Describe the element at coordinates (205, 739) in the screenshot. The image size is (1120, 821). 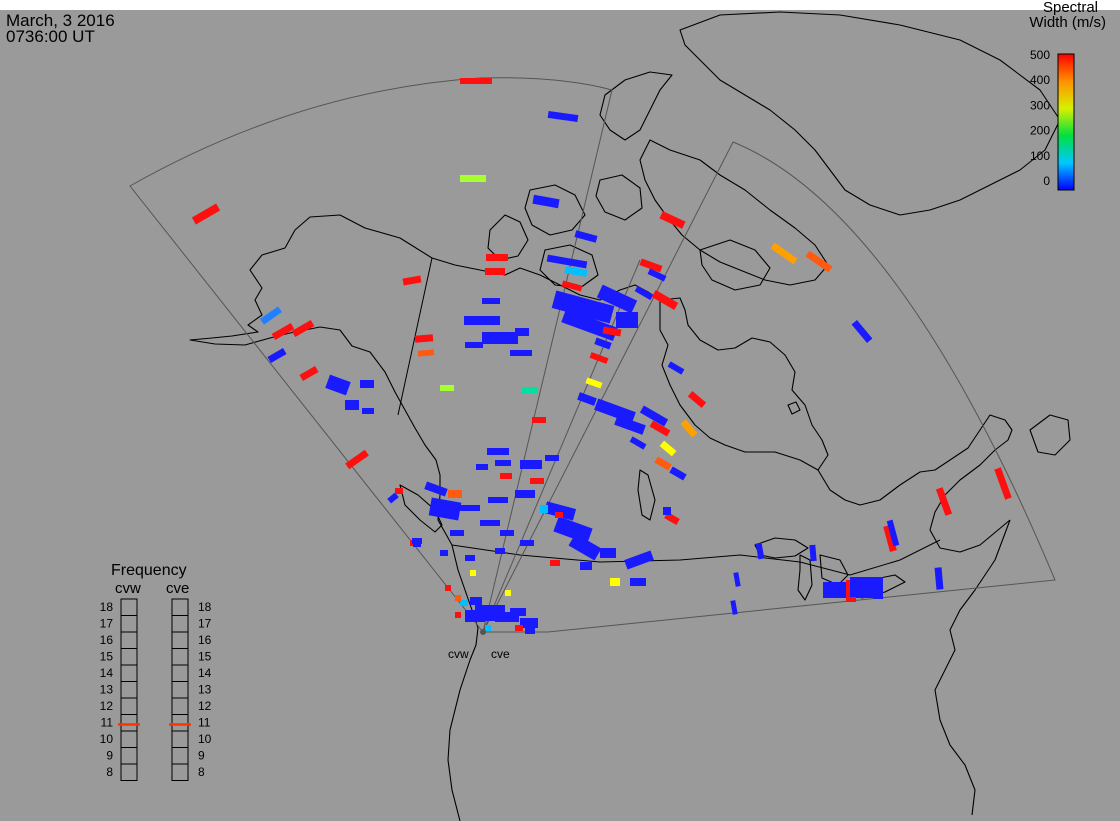
I see `frequency-tick-label: 10` at that location.